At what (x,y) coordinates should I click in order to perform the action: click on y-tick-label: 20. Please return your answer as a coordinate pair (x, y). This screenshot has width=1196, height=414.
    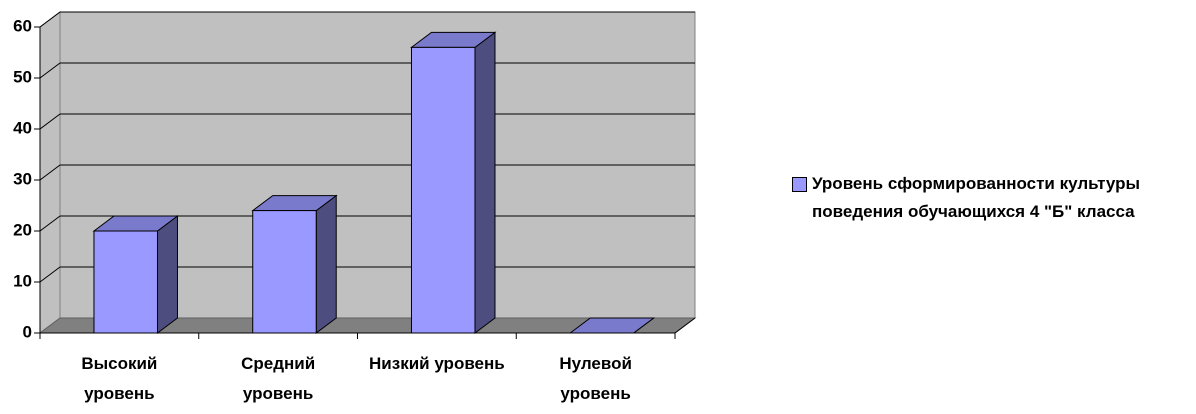
    Looking at the image, I should click on (22, 229).